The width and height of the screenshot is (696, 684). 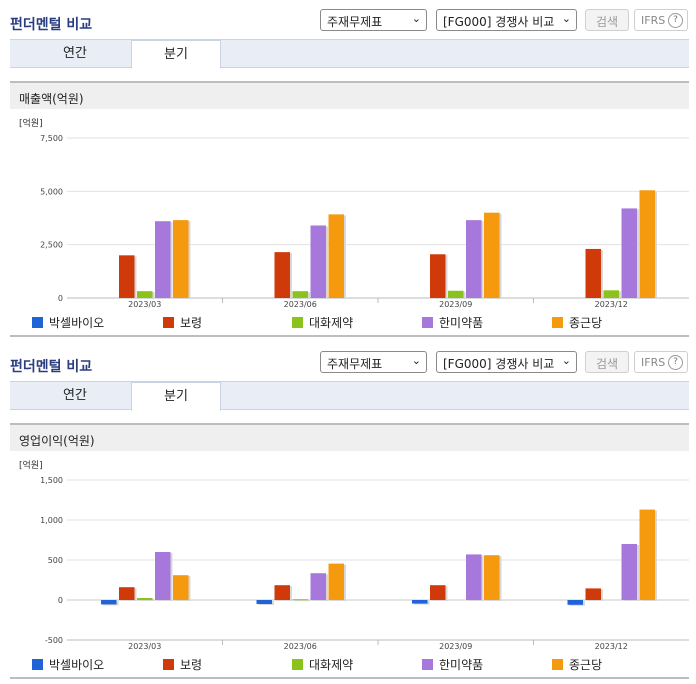 What do you see at coordinates (51, 245) in the screenshot?
I see `y-tick-label: 2,500` at bounding box center [51, 245].